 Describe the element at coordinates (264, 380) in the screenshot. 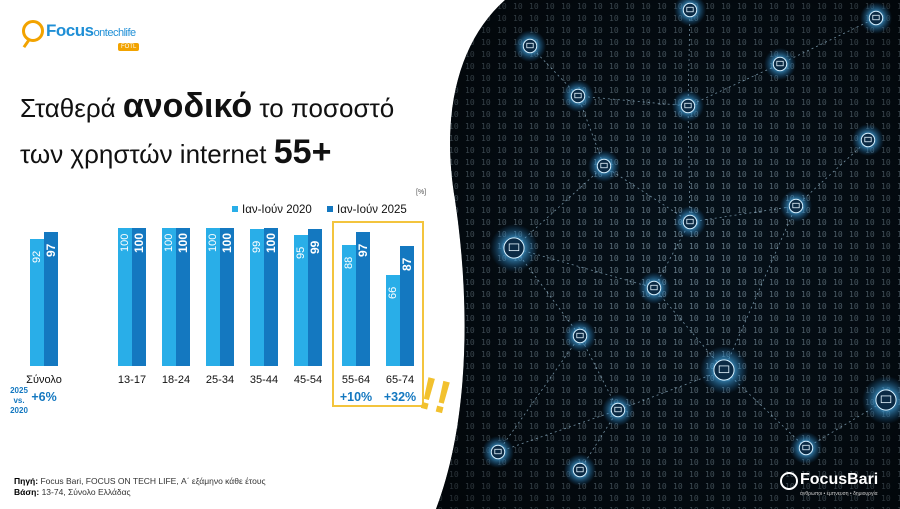

I see `category-label: 35-44` at that location.